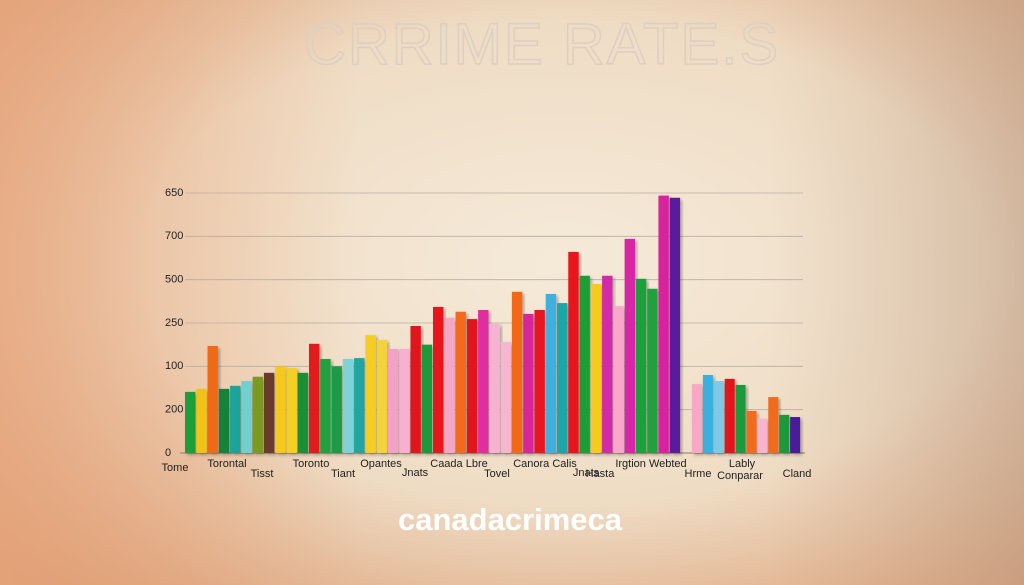 The image size is (1024, 585). What do you see at coordinates (742, 464) in the screenshot?
I see `x-tick-label: Lably` at bounding box center [742, 464].